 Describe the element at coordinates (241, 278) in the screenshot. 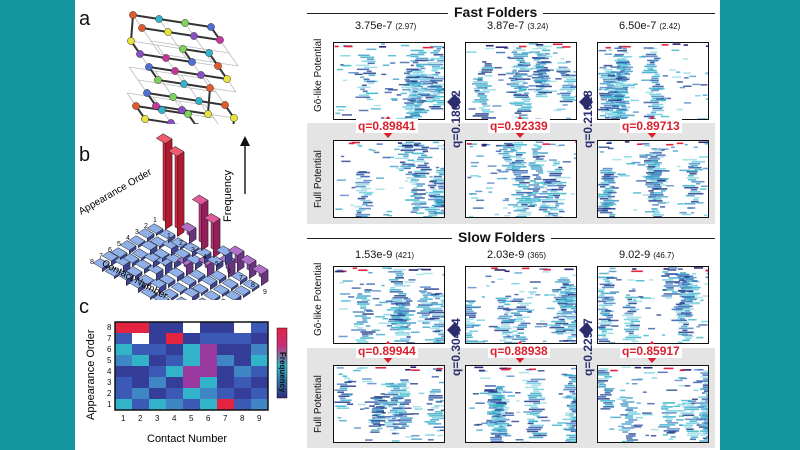

I see `hist-contact-tick: 7` at that location.